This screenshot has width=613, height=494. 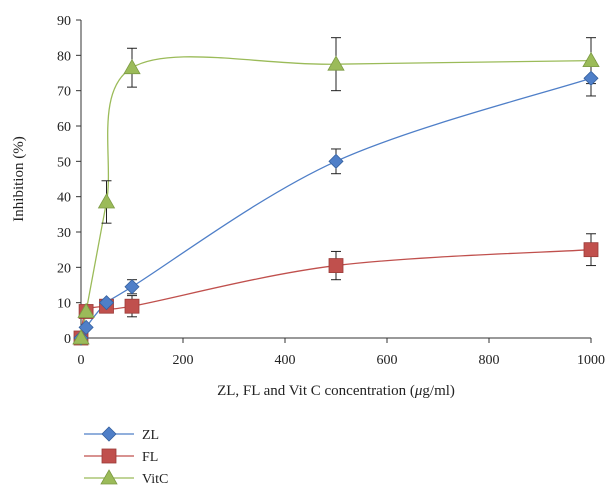 I want to click on y-tick-label: 80, so click(x=64, y=56).